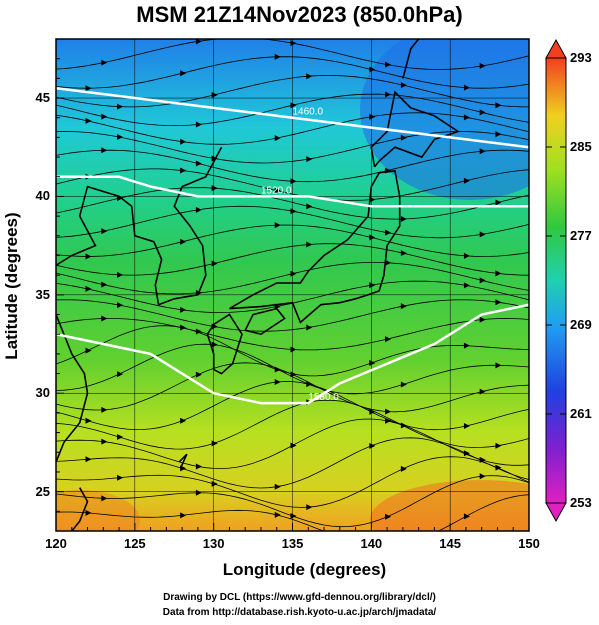 The image size is (599, 625). I want to click on colorbar-tick-label: 261, so click(581, 413).